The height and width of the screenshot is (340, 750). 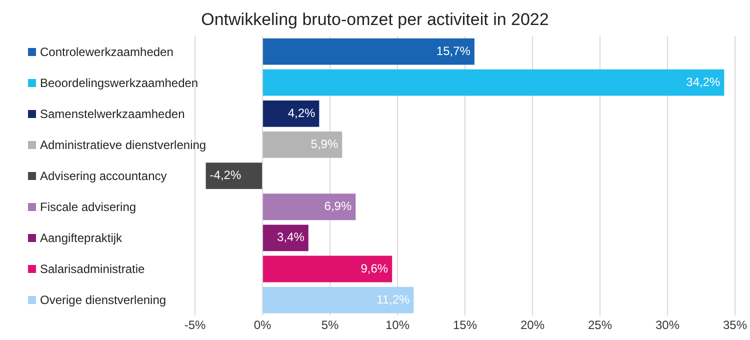 What do you see at coordinates (465, 325) in the screenshot?
I see `x-tick-label: 15%` at bounding box center [465, 325].